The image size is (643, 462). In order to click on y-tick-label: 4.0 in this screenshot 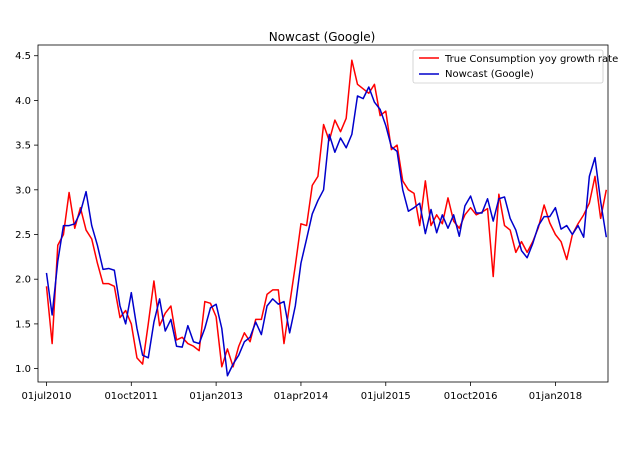, I will do `click(23, 101)`.